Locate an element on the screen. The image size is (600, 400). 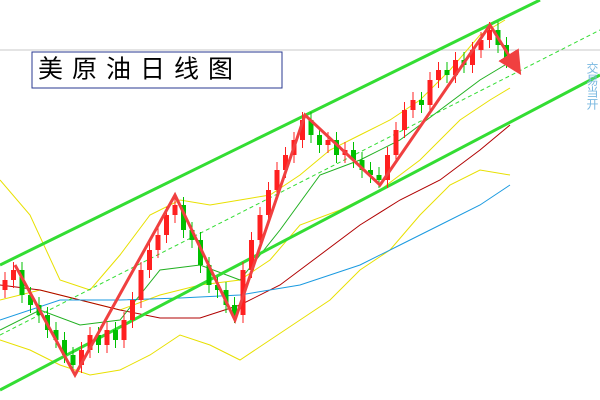
chart-title: 美原油日线图 is located at coordinates (140, 69).